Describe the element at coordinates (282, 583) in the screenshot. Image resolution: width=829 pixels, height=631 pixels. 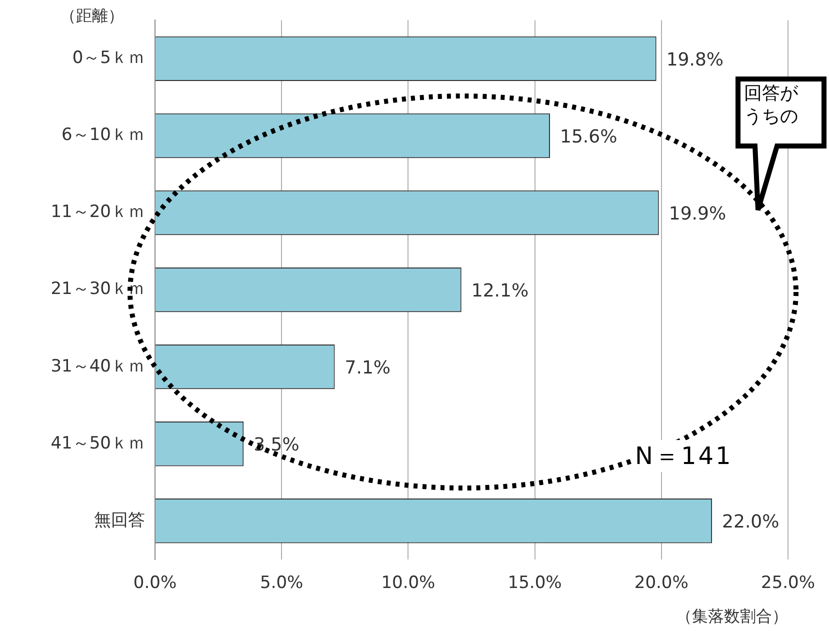
I see `x-tick-label: 5.0%` at that location.